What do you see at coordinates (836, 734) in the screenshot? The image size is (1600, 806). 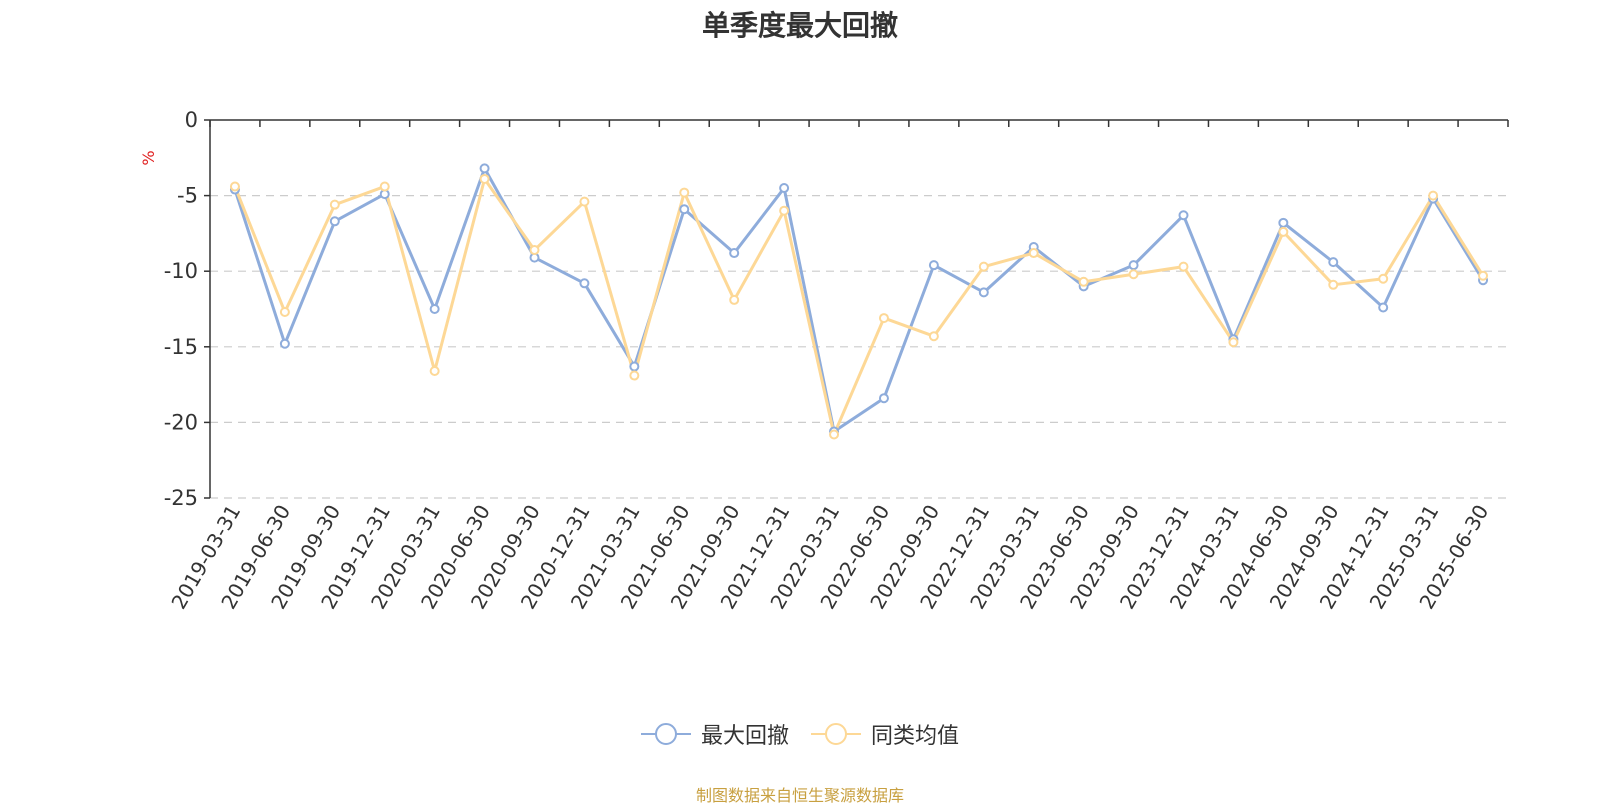 I see `legend-swatch-peer-average-icon` at bounding box center [836, 734].